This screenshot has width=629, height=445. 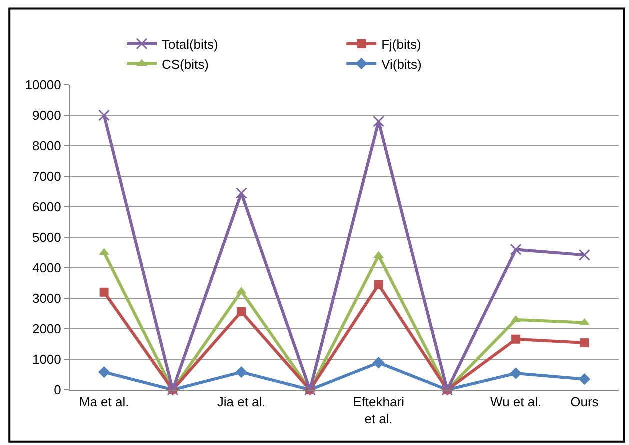 I want to click on legend-label: Total(bits), so click(x=190, y=44).